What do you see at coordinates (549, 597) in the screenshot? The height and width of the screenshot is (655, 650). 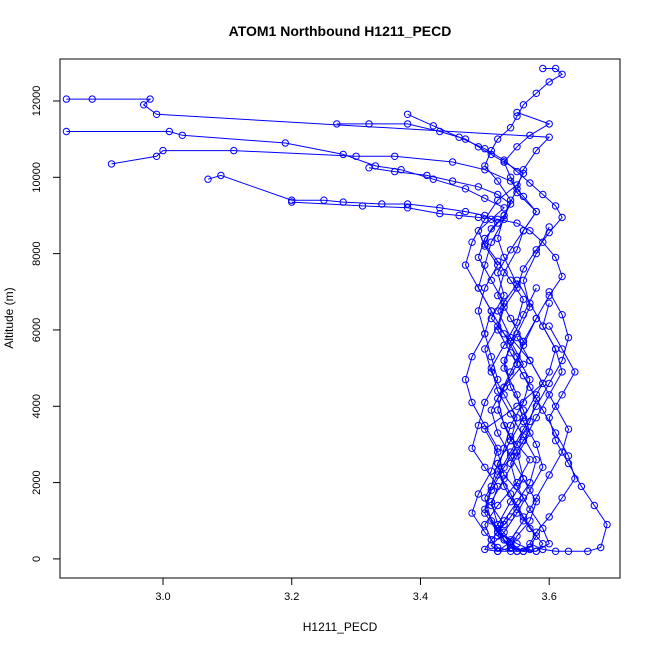 I see `x-tick-label: 3.6` at bounding box center [549, 597].